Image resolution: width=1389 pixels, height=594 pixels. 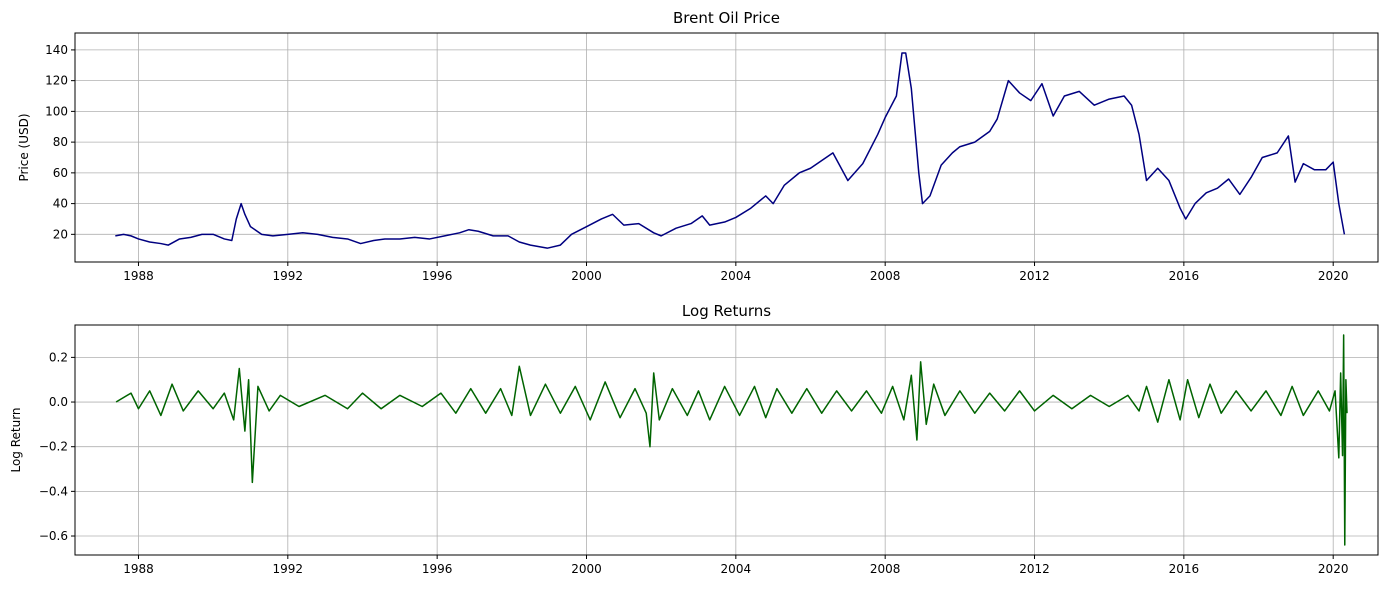 I want to click on price-y-axis: 20 40 60 80 100 120 140, so click(x=60, y=142).